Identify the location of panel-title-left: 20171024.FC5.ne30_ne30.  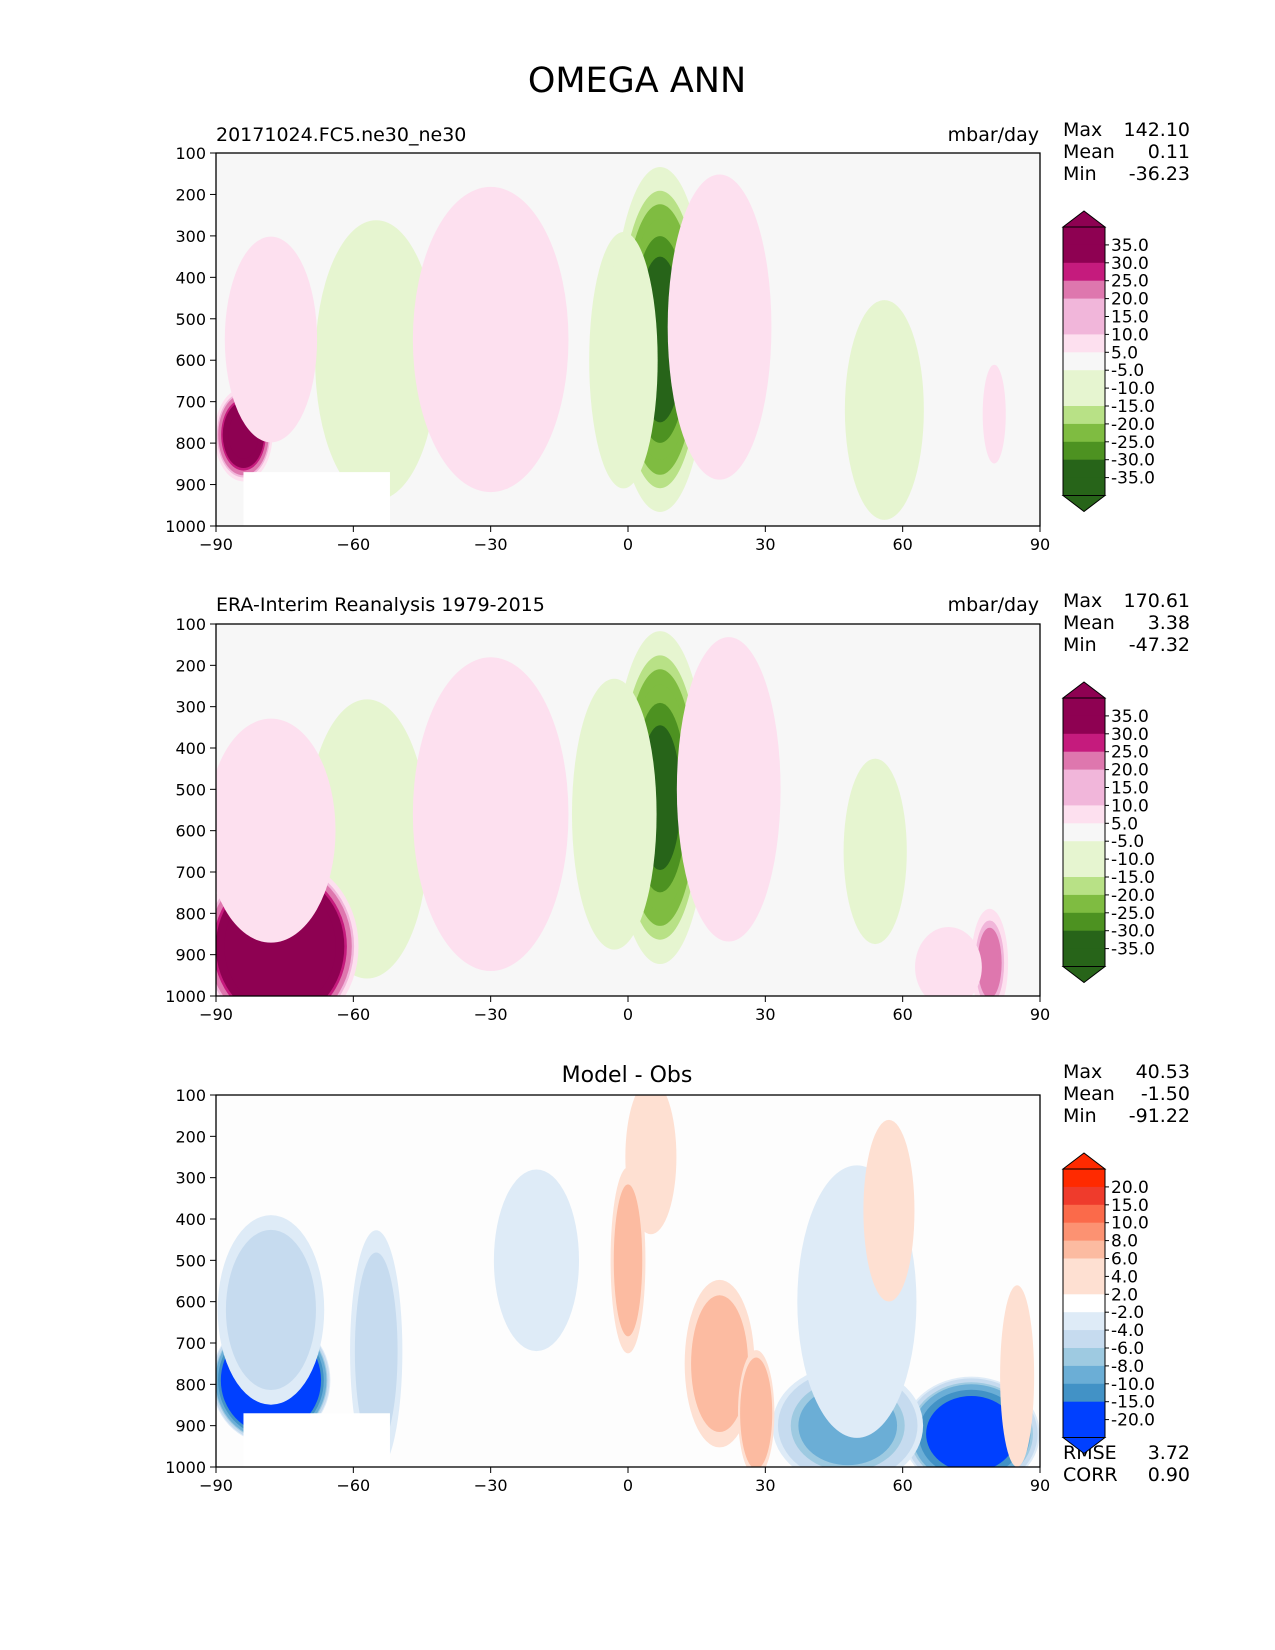
(341, 135).